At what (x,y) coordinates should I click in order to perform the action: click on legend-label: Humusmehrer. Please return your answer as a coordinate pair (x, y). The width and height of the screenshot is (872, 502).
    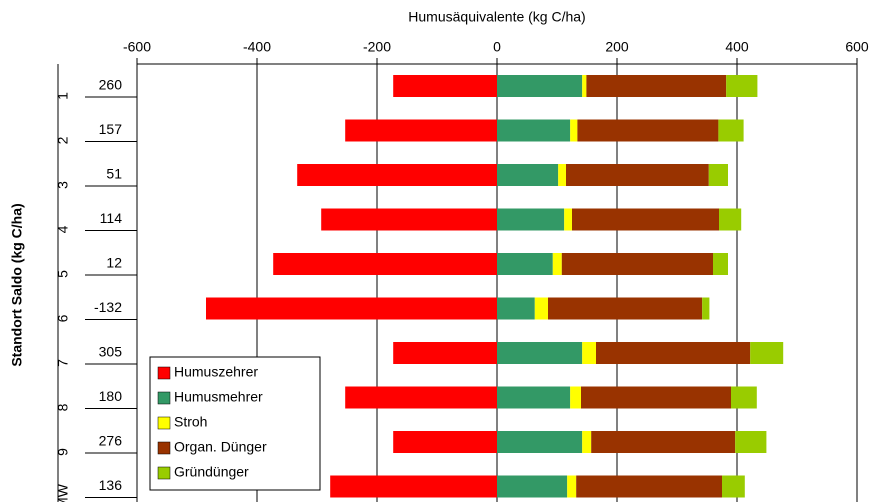
    Looking at the image, I should click on (218, 397).